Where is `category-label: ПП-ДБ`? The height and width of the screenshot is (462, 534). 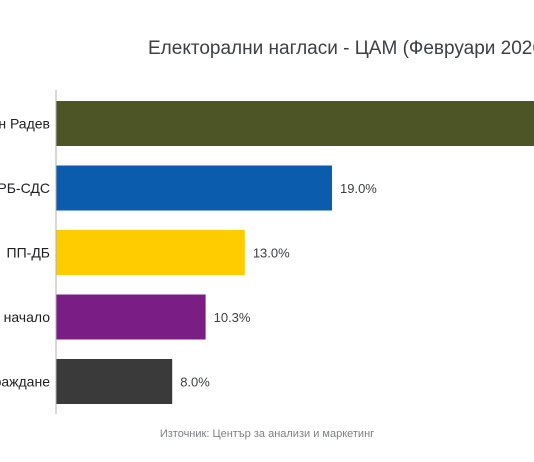
category-label: ПП-ДБ is located at coordinates (28, 253).